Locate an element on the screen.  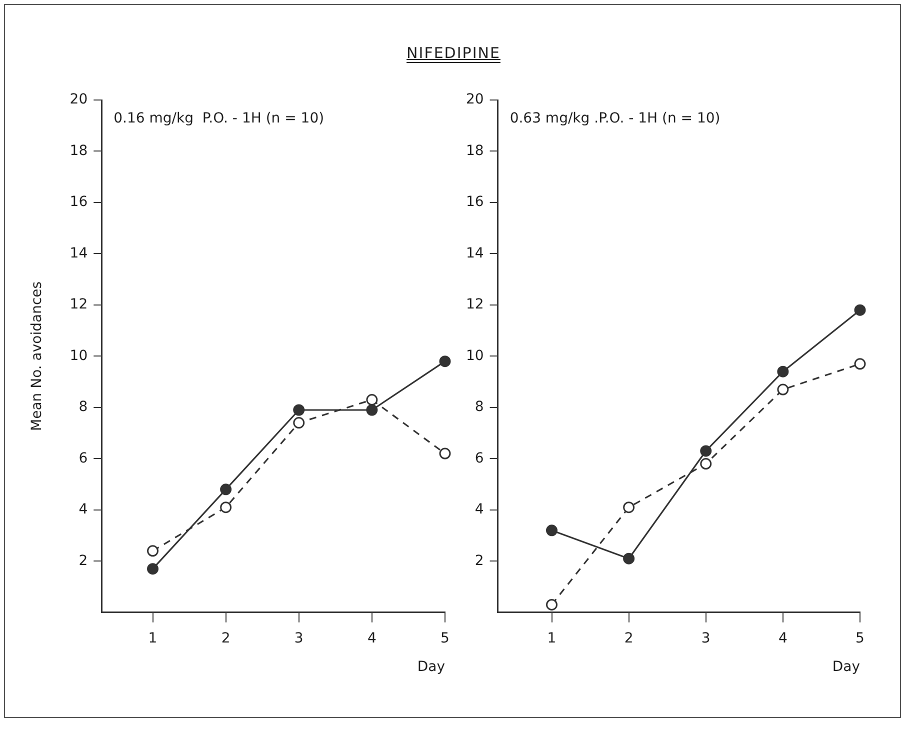
y-axis-title: Mean No. avoidances is located at coordinates (37, 356).